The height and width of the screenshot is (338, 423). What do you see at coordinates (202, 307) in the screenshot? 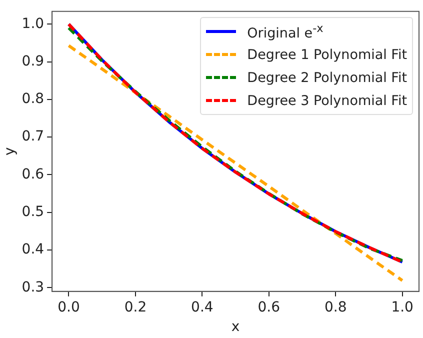
I see `x-tick-label: 0.4` at bounding box center [202, 307].